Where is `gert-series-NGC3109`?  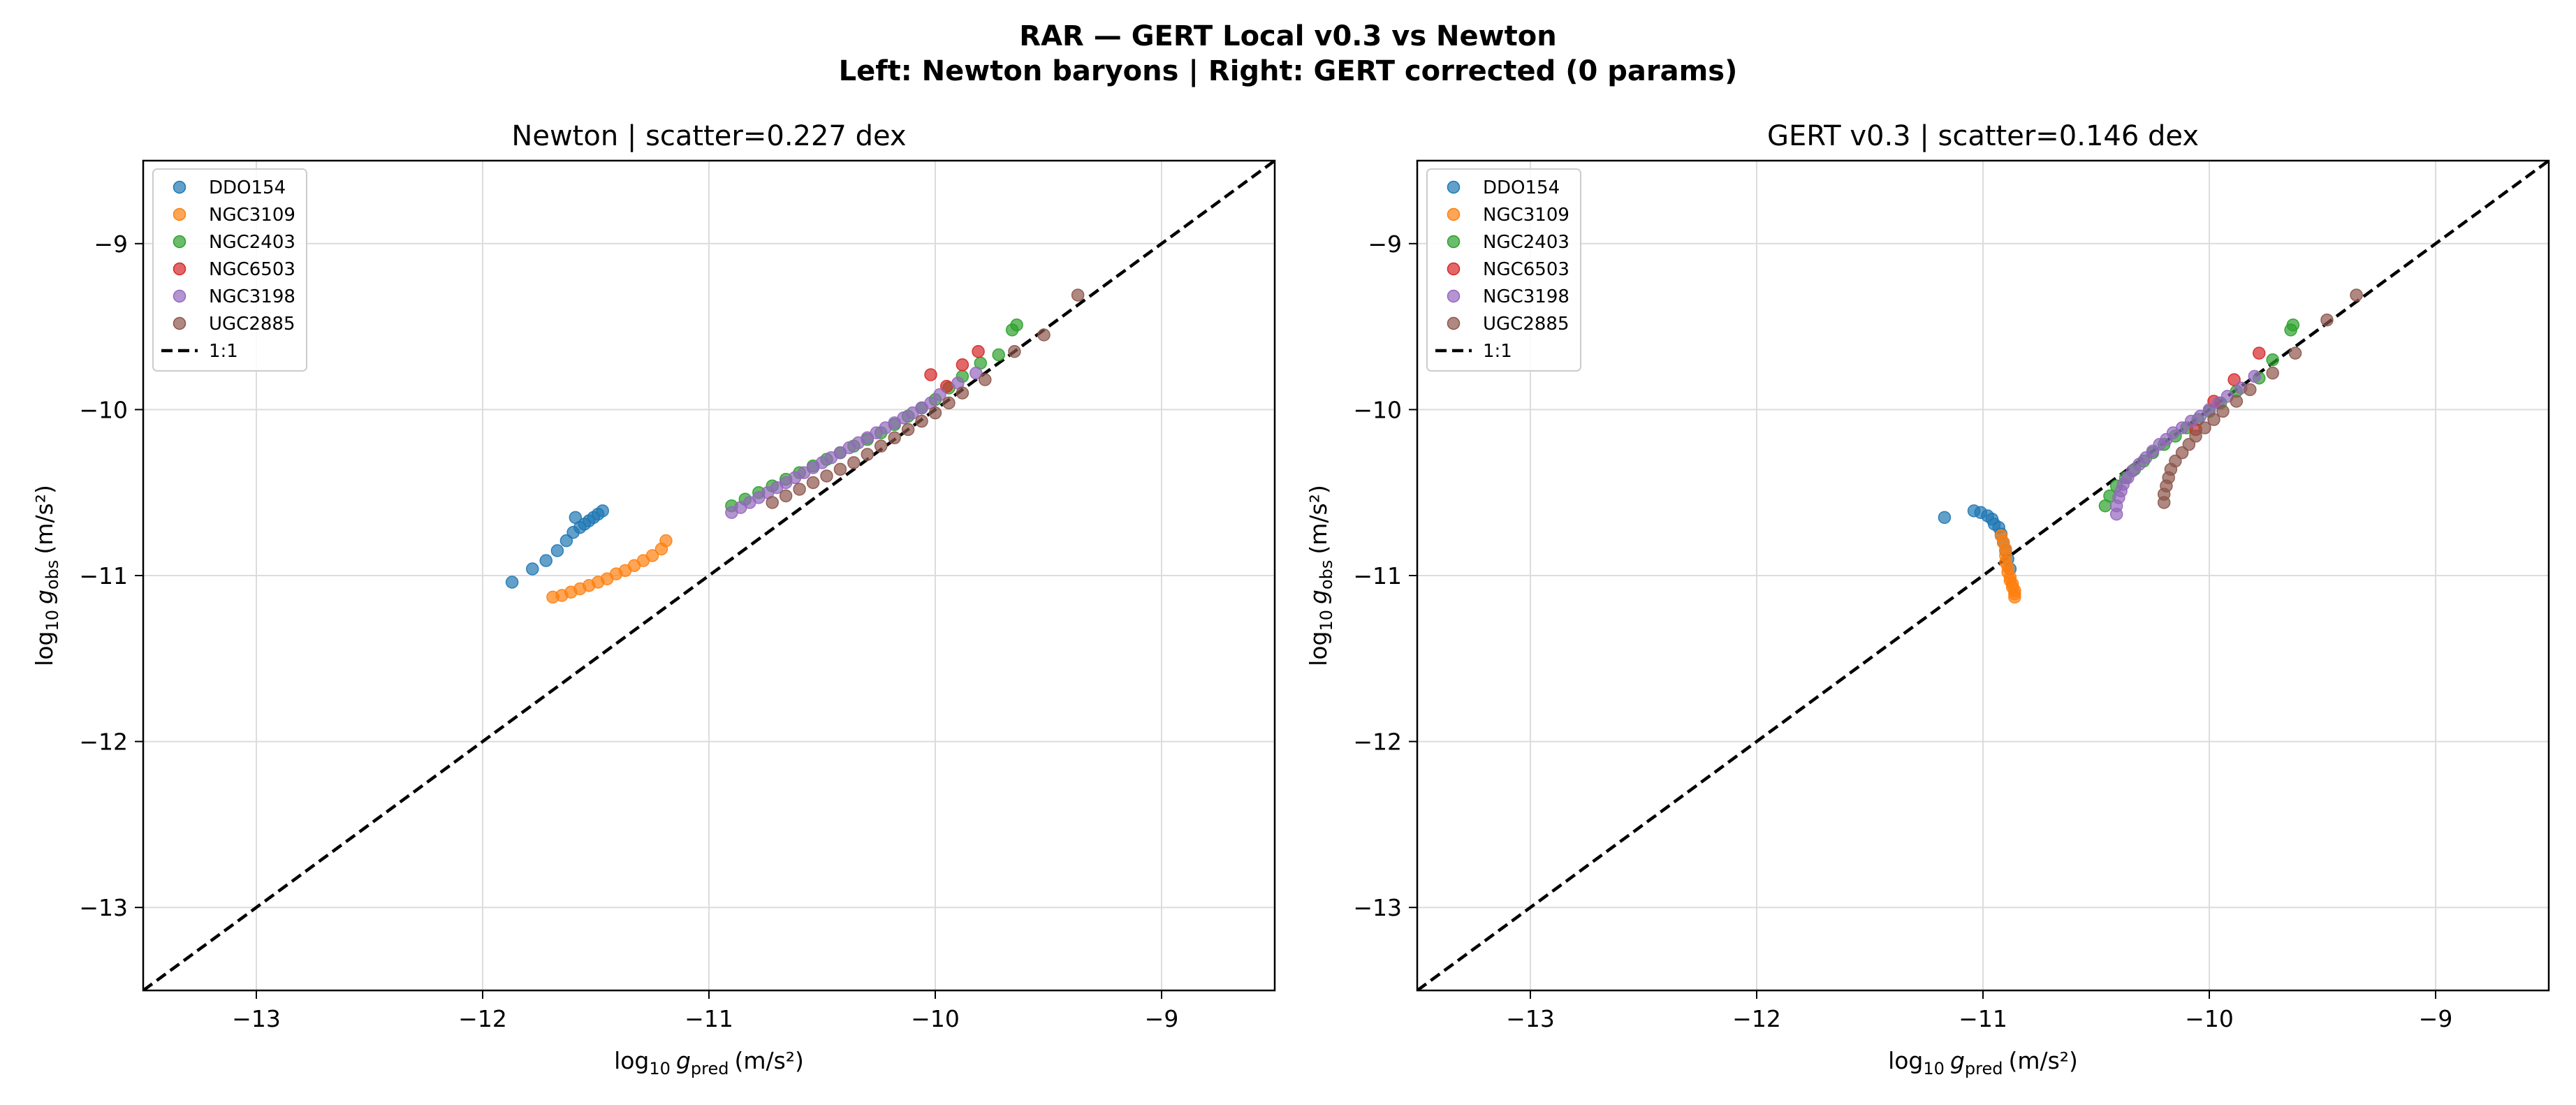 gert-series-NGC3109 is located at coordinates (2007, 566).